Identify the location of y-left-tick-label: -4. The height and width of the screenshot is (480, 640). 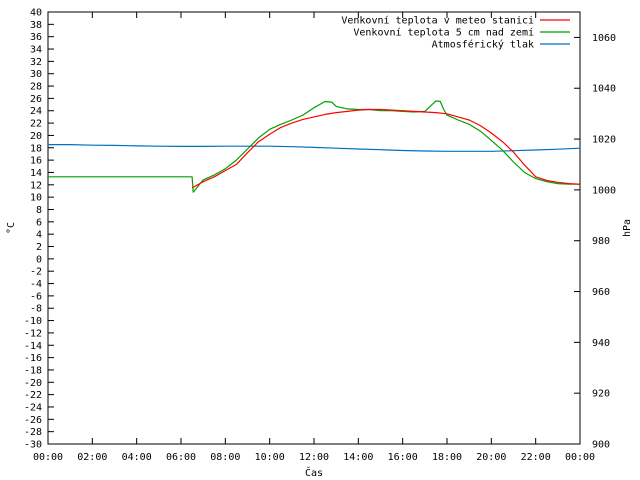
(36, 284).